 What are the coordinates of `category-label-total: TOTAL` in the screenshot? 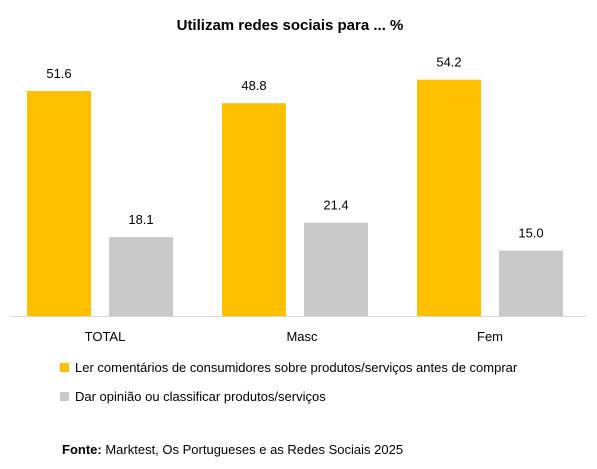 It's located at (105, 336).